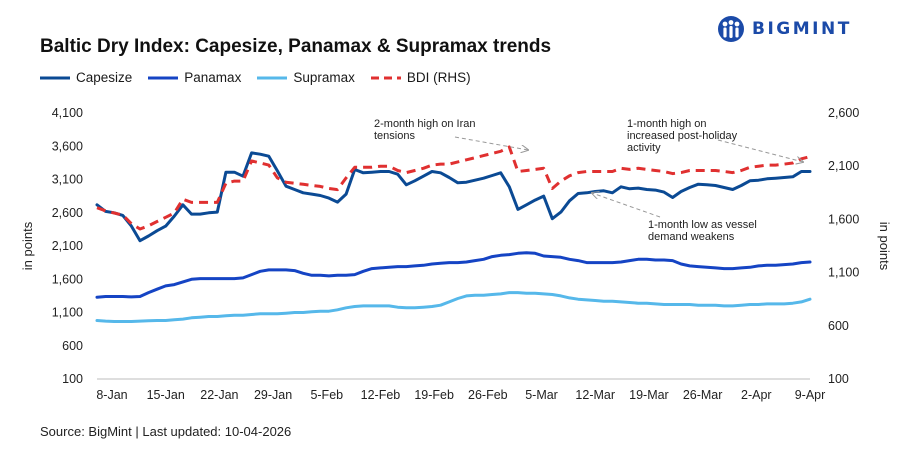 This screenshot has height=453, width=907. I want to click on series-line-bdi-rhs, so click(453, 188).